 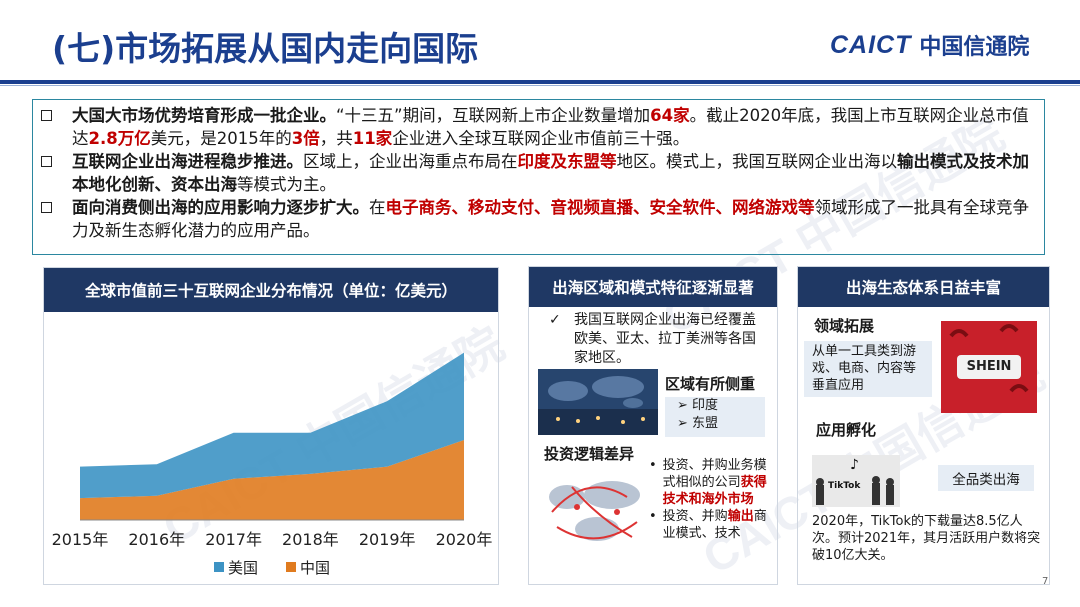 I want to click on header-divider, so click(x=540, y=82).